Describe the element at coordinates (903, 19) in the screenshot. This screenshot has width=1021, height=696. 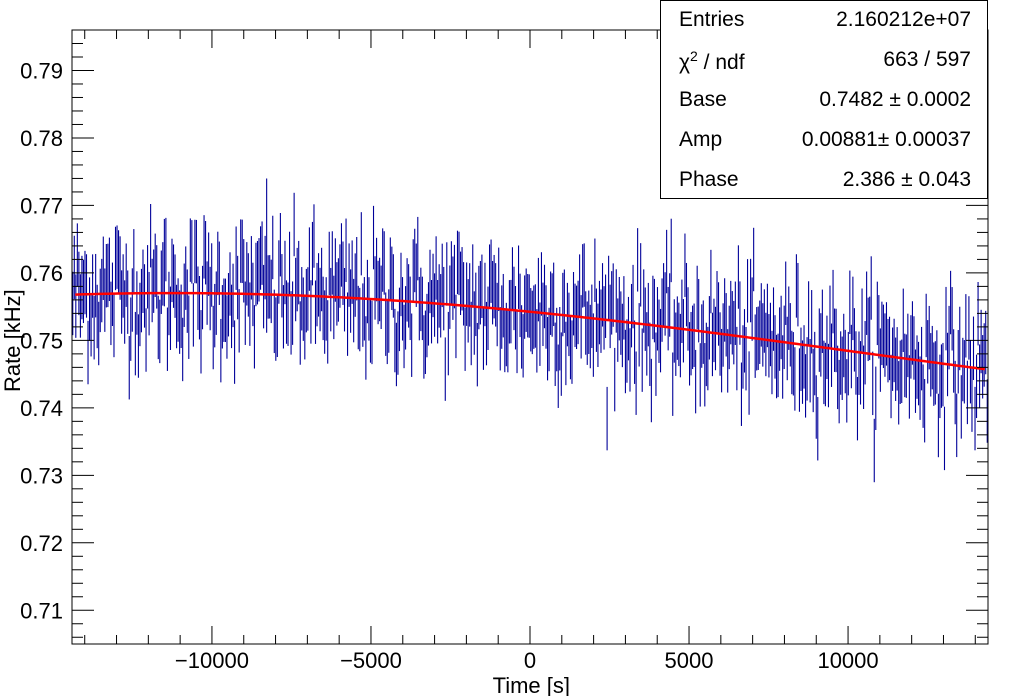
I see `stats-value: 2.160212e+07` at that location.